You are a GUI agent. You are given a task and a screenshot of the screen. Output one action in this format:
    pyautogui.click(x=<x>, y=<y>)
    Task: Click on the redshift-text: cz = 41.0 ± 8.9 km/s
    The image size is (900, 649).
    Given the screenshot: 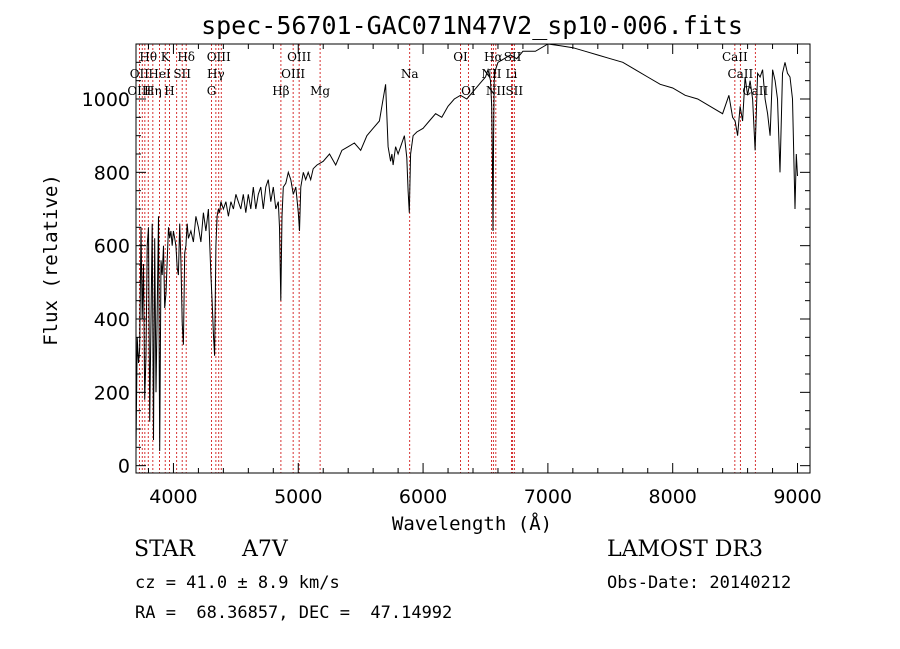 What is the action you would take?
    pyautogui.click(x=237, y=583)
    